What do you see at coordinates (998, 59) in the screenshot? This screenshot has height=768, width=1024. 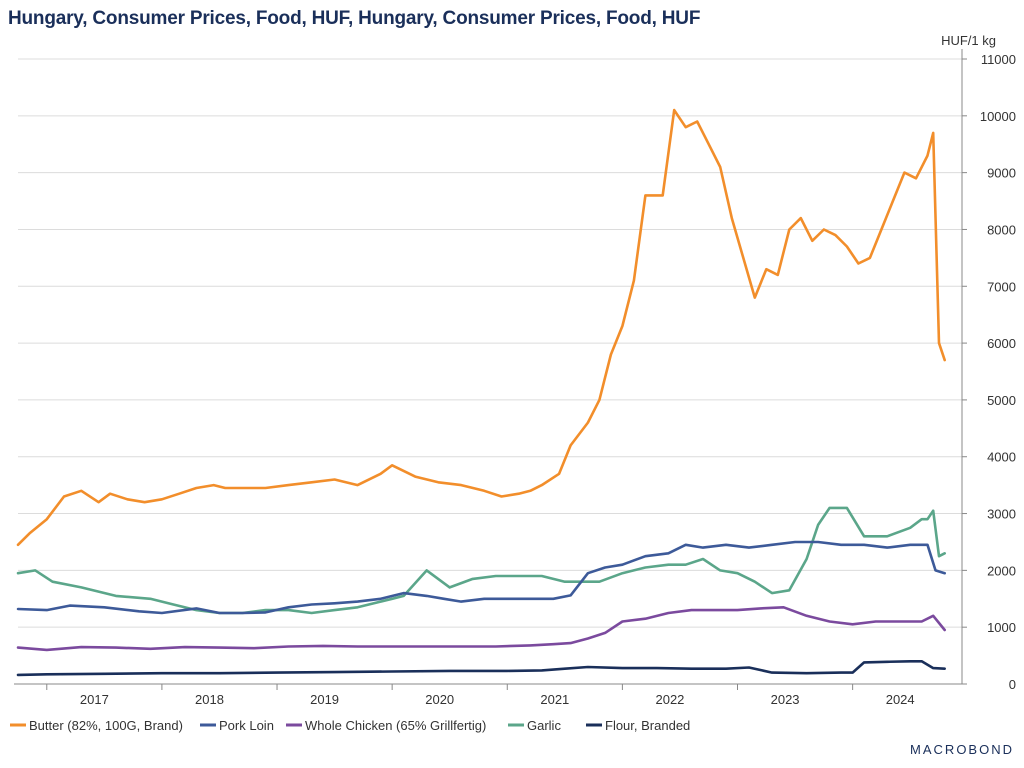 I see `y-tick-label: 11000` at bounding box center [998, 59].